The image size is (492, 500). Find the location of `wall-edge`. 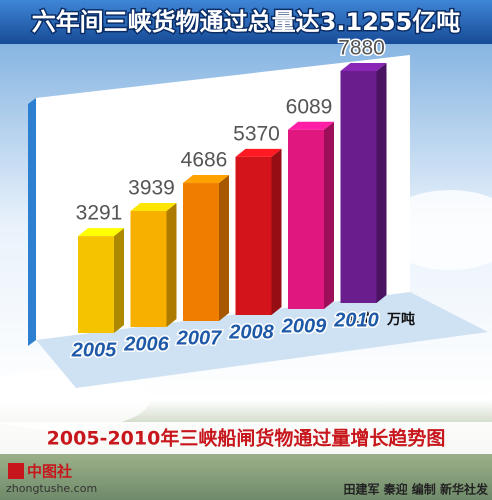

wall-edge is located at coordinates (32, 222).